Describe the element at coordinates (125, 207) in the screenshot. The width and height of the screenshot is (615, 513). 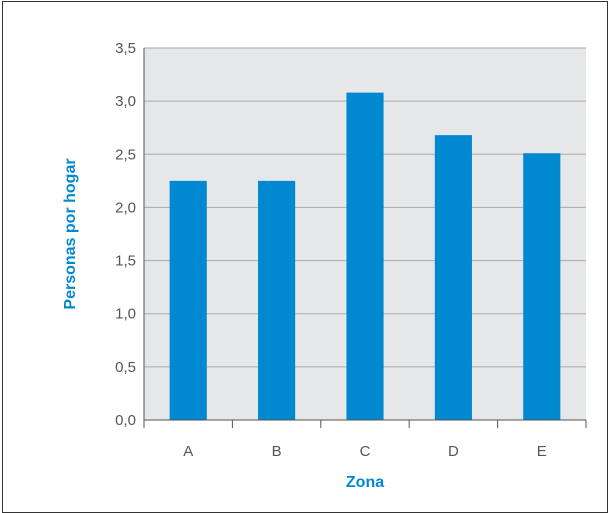
I see `y-tick-label: 2,0` at that location.